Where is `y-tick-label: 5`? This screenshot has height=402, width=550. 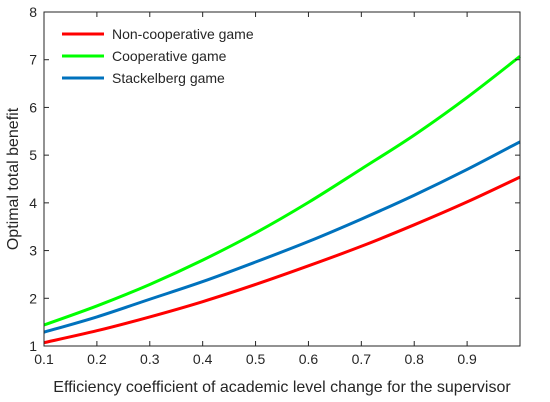
y-tick-label: 5 is located at coordinates (33, 155).